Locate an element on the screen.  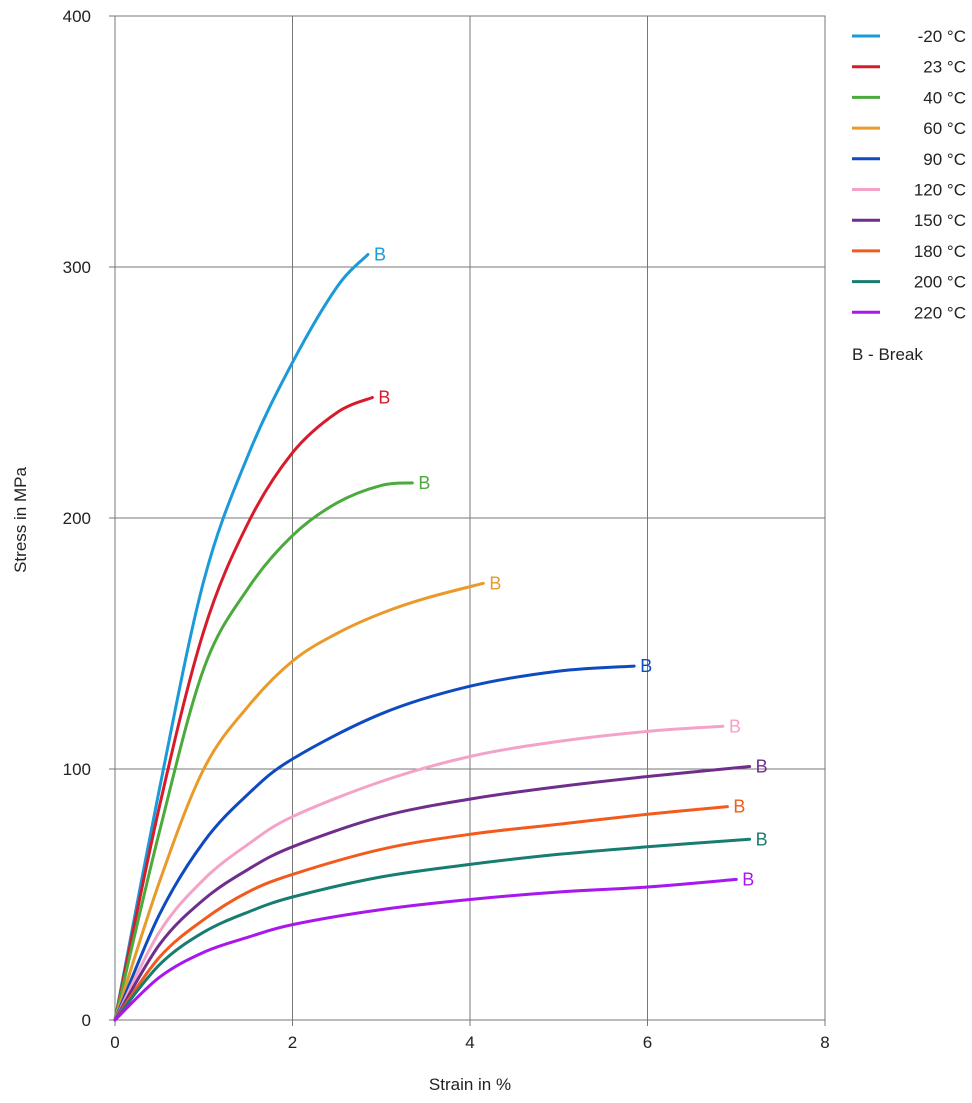
x-tick-label: 4 is located at coordinates (469, 1042).